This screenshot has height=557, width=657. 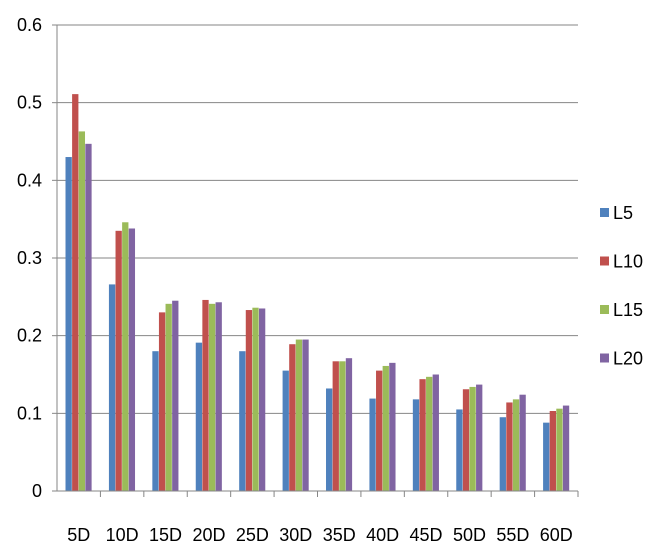 I want to click on legend-label-L20: L20, so click(x=628, y=359).